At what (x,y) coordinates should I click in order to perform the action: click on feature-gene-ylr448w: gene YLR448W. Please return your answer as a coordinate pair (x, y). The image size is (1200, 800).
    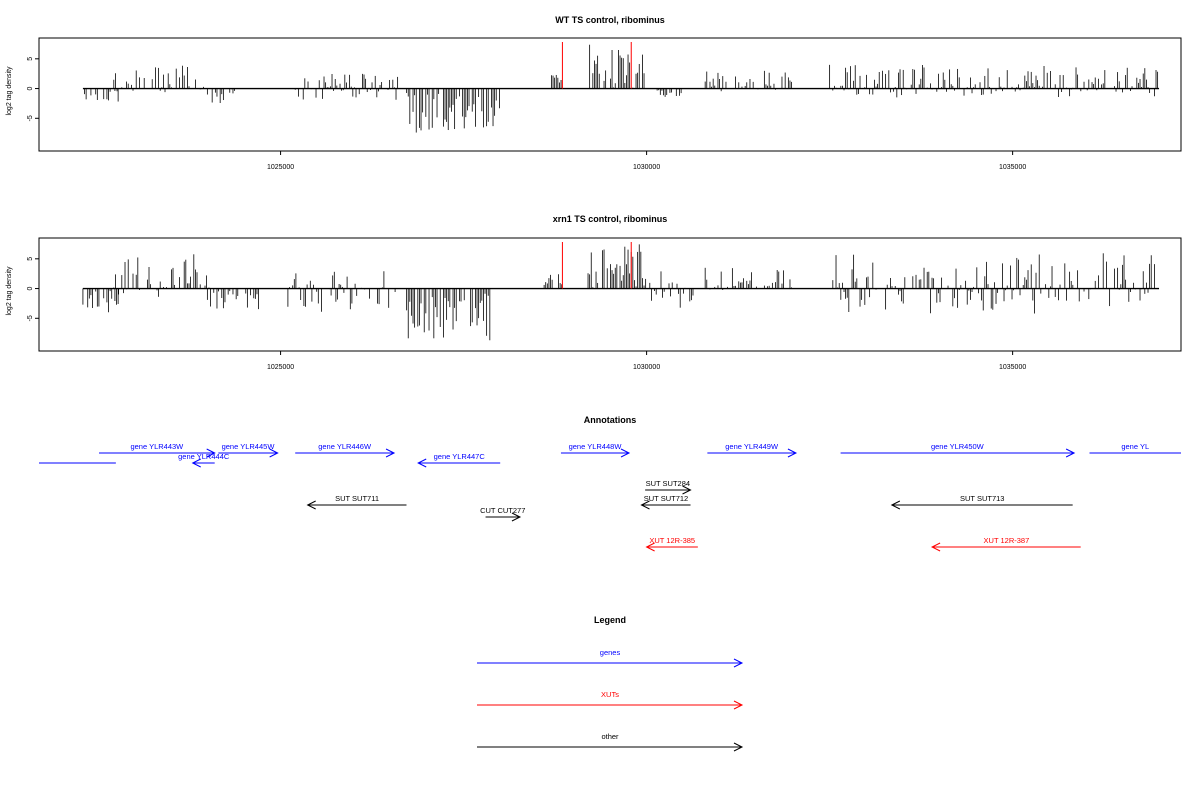
    Looking at the image, I should click on (595, 450).